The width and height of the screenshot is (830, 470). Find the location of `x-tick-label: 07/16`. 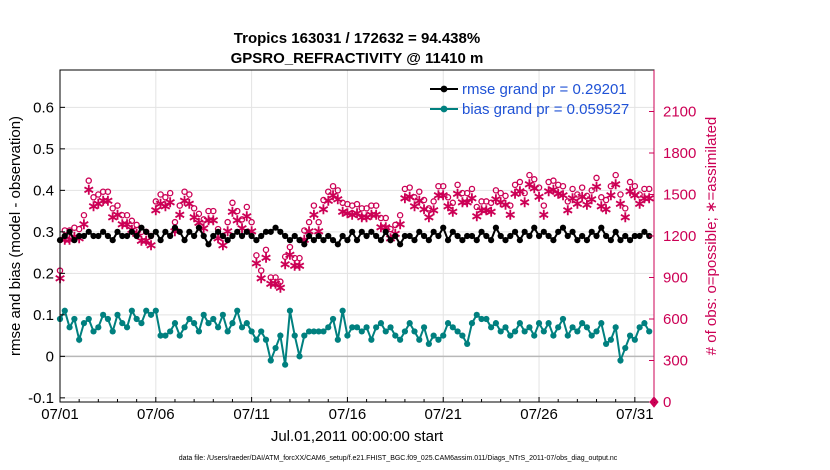

x-tick-label: 07/16 is located at coordinates (348, 414).